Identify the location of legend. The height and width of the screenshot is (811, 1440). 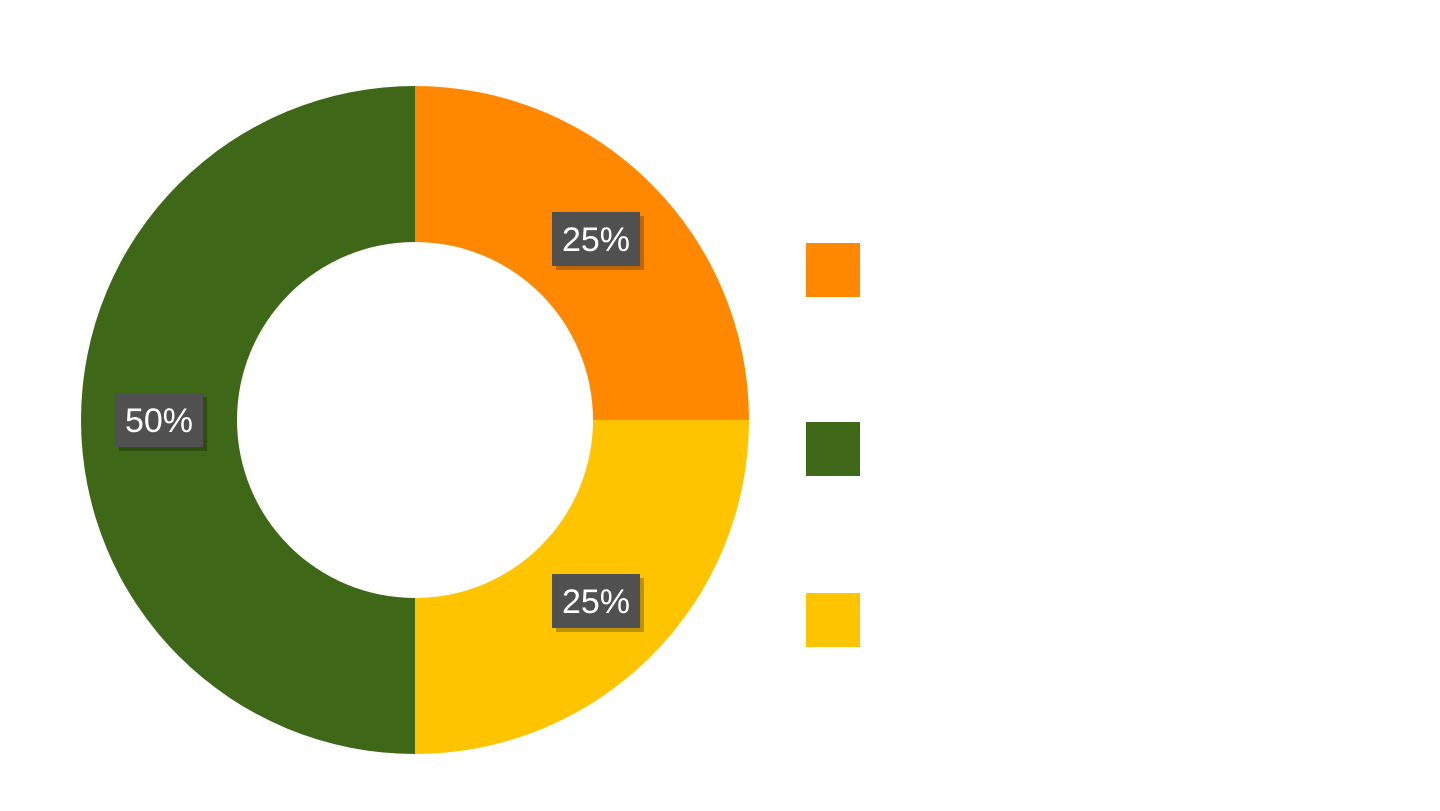
(833, 445).